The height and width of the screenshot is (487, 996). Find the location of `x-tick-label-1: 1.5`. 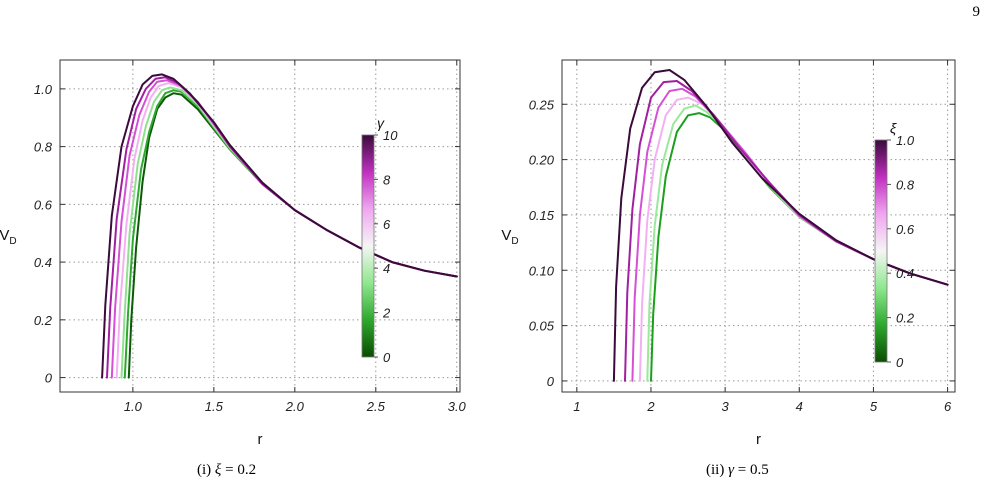

x-tick-label-1: 1.5 is located at coordinates (214, 406).